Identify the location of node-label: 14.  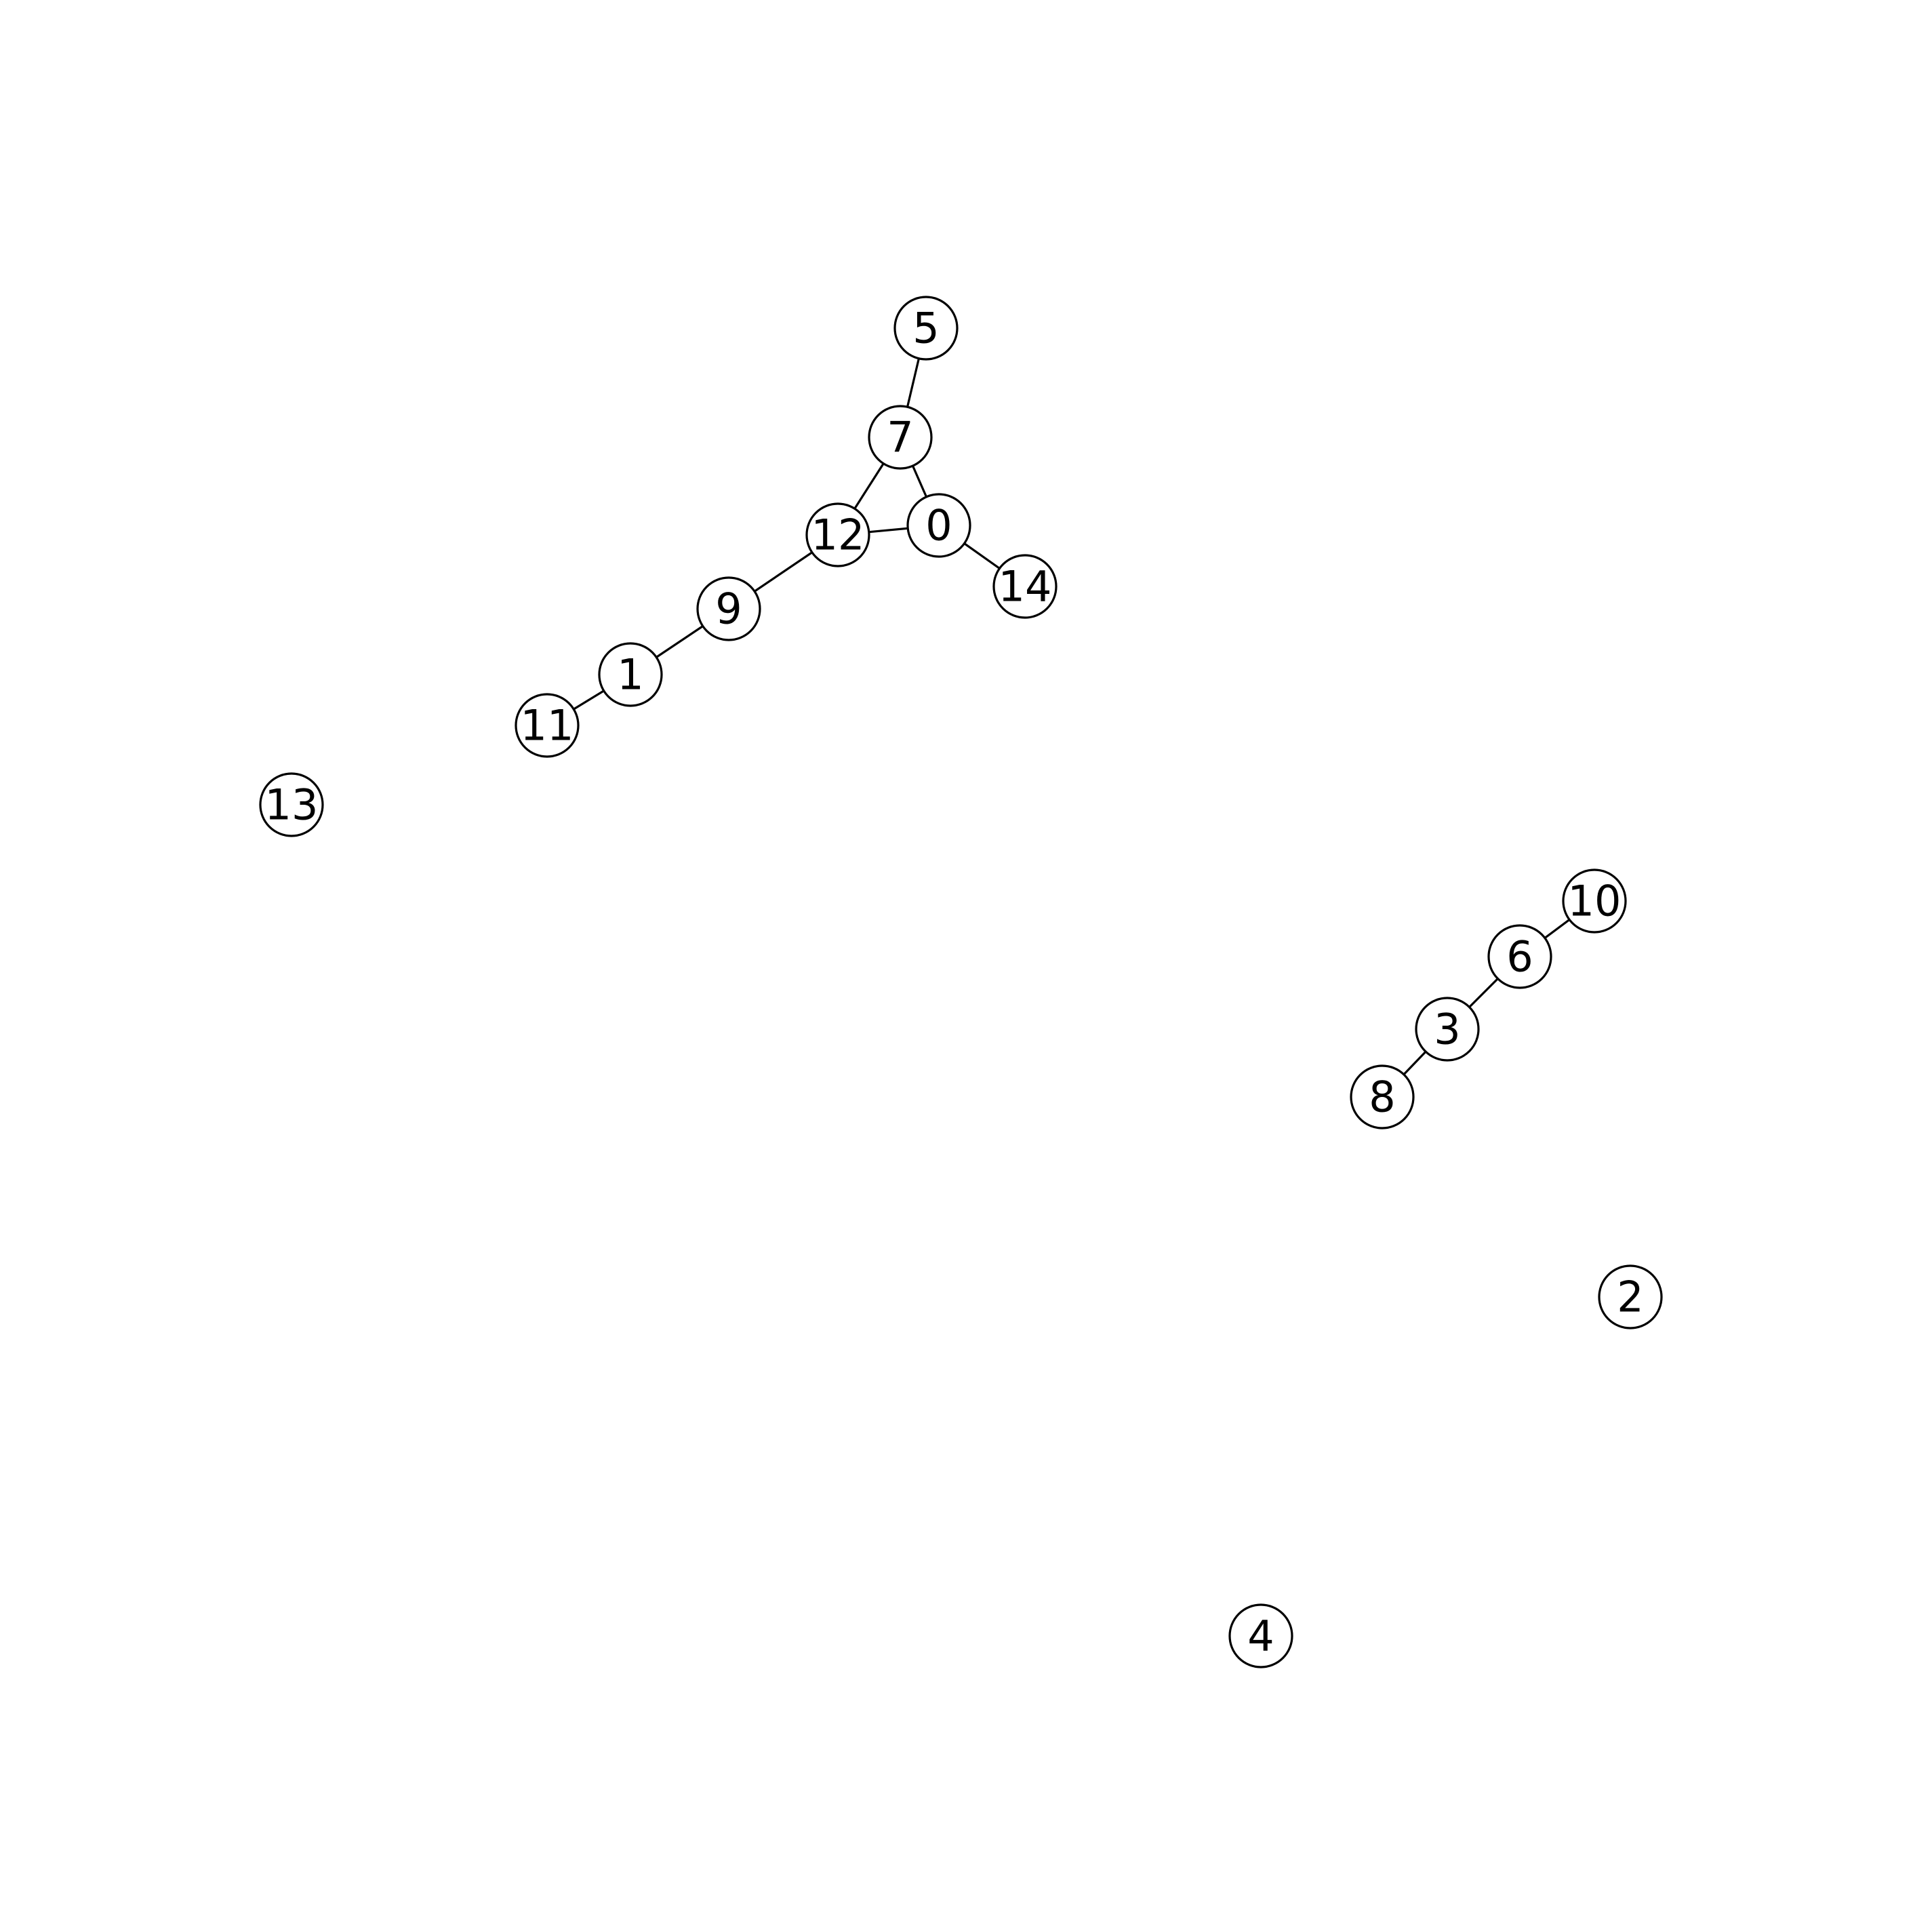
(1025, 587).